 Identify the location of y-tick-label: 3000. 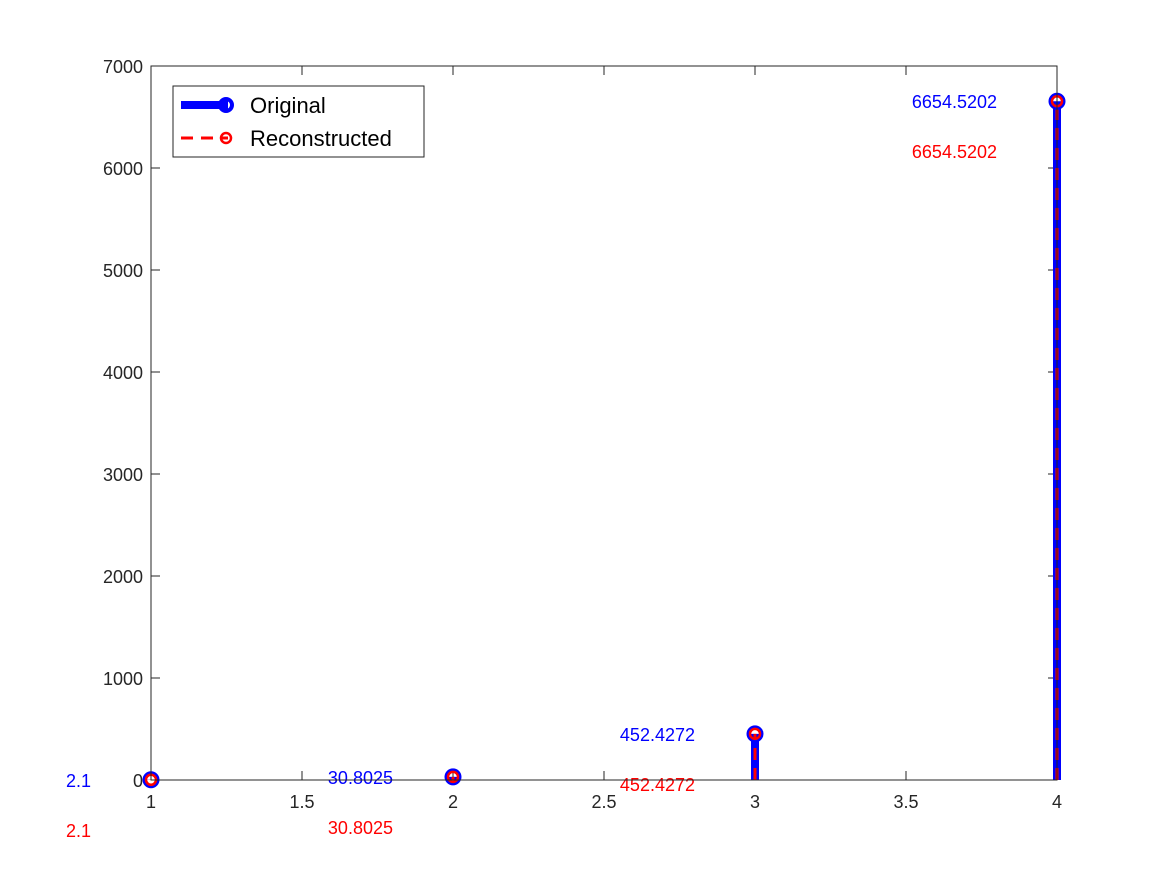
(123, 475).